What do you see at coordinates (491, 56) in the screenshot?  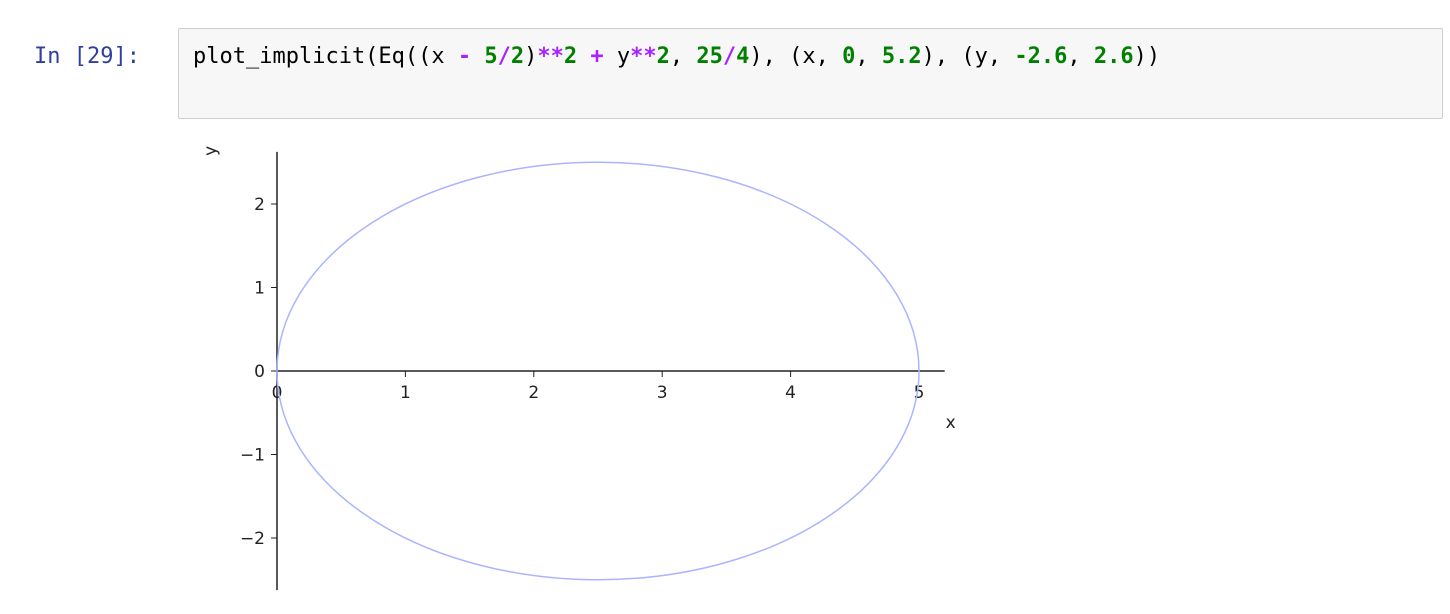 I see `code-token: 5` at bounding box center [491, 56].